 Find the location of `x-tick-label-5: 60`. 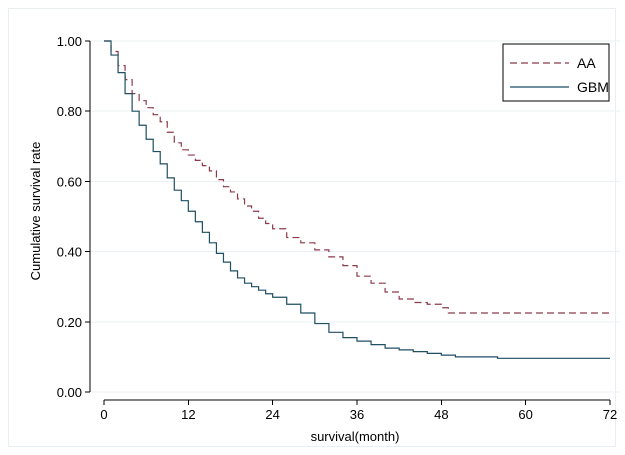

x-tick-label-5: 60 is located at coordinates (525, 414).